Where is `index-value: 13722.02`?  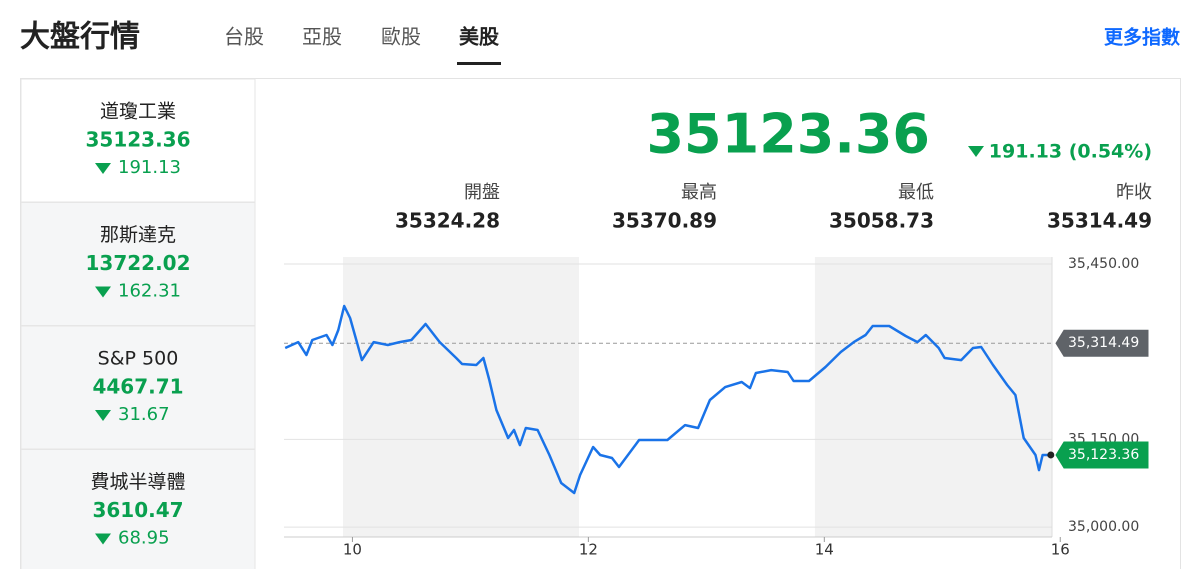
index-value: 13722.02 is located at coordinates (137, 263).